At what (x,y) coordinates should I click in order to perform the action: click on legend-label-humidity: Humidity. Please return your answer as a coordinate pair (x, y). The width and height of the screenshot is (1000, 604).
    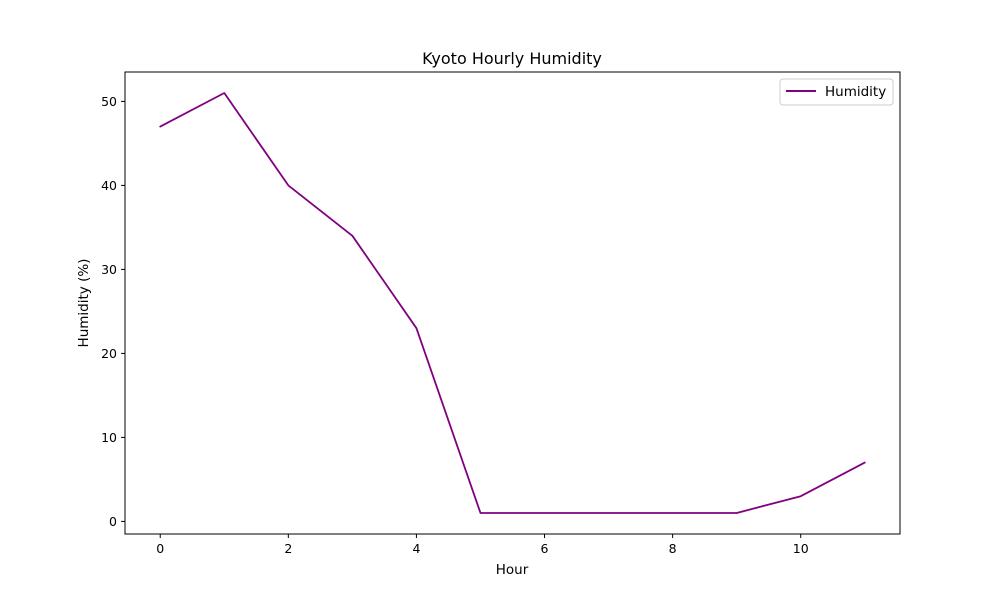
    Looking at the image, I should click on (855, 92).